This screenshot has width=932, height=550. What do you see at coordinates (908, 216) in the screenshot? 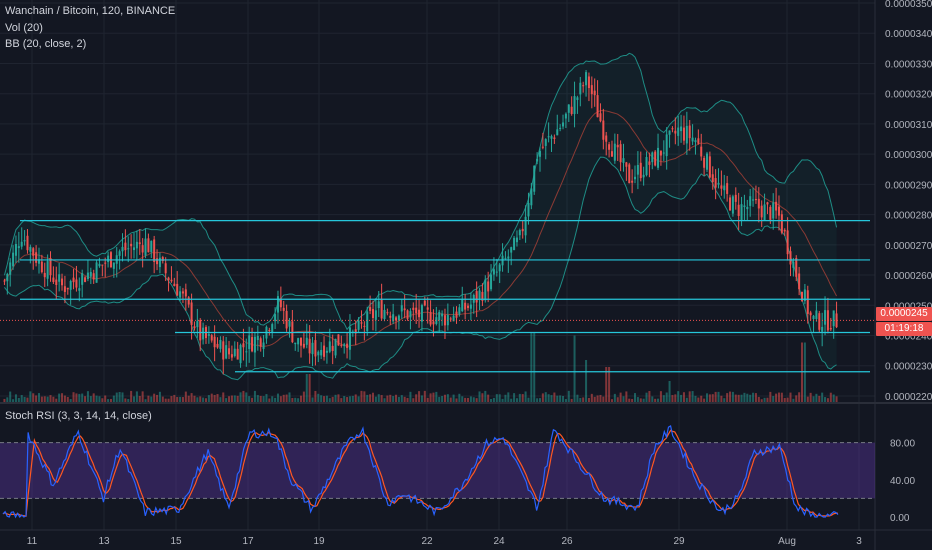
I see `y-tick-label: 0.0000280` at bounding box center [908, 216].